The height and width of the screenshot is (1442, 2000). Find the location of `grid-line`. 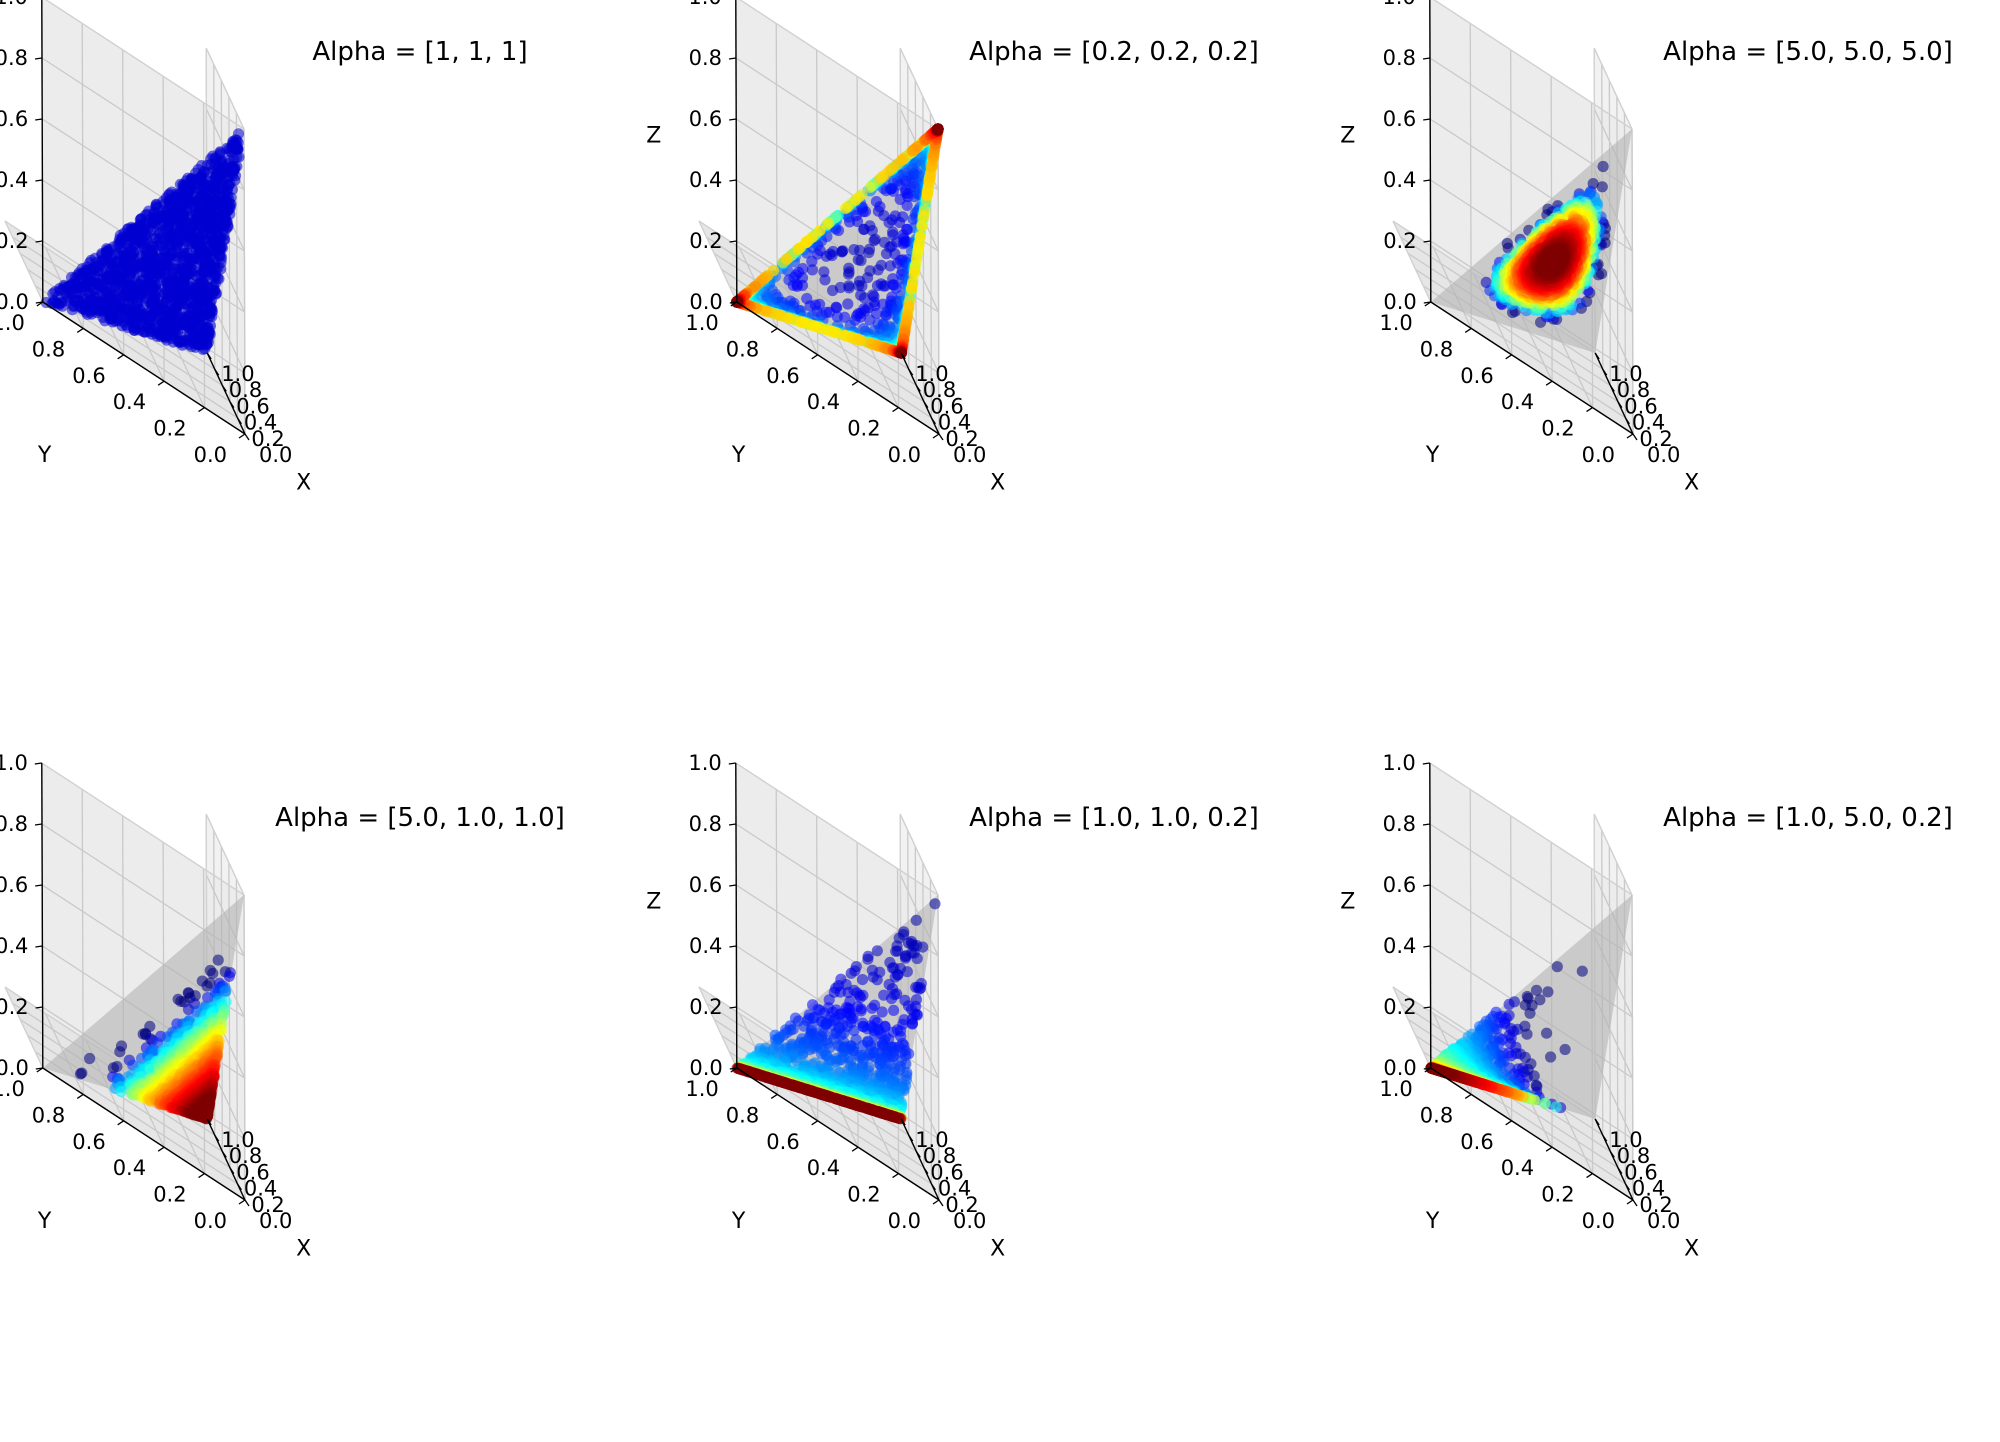

grid-line is located at coordinates (244, 281).